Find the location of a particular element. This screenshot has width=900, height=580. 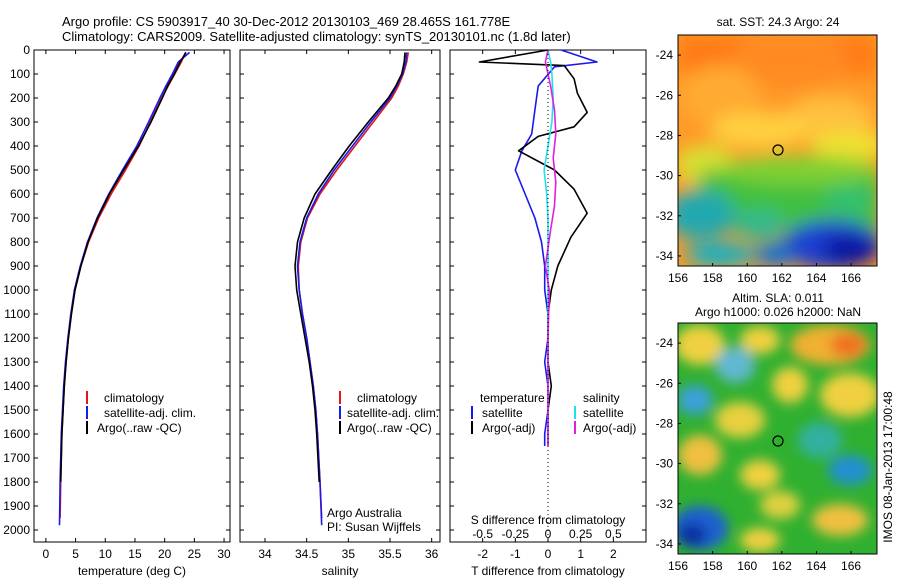

sst-map-title: sat. SST: 24.3 Argo: 24 is located at coordinates (778, 22).